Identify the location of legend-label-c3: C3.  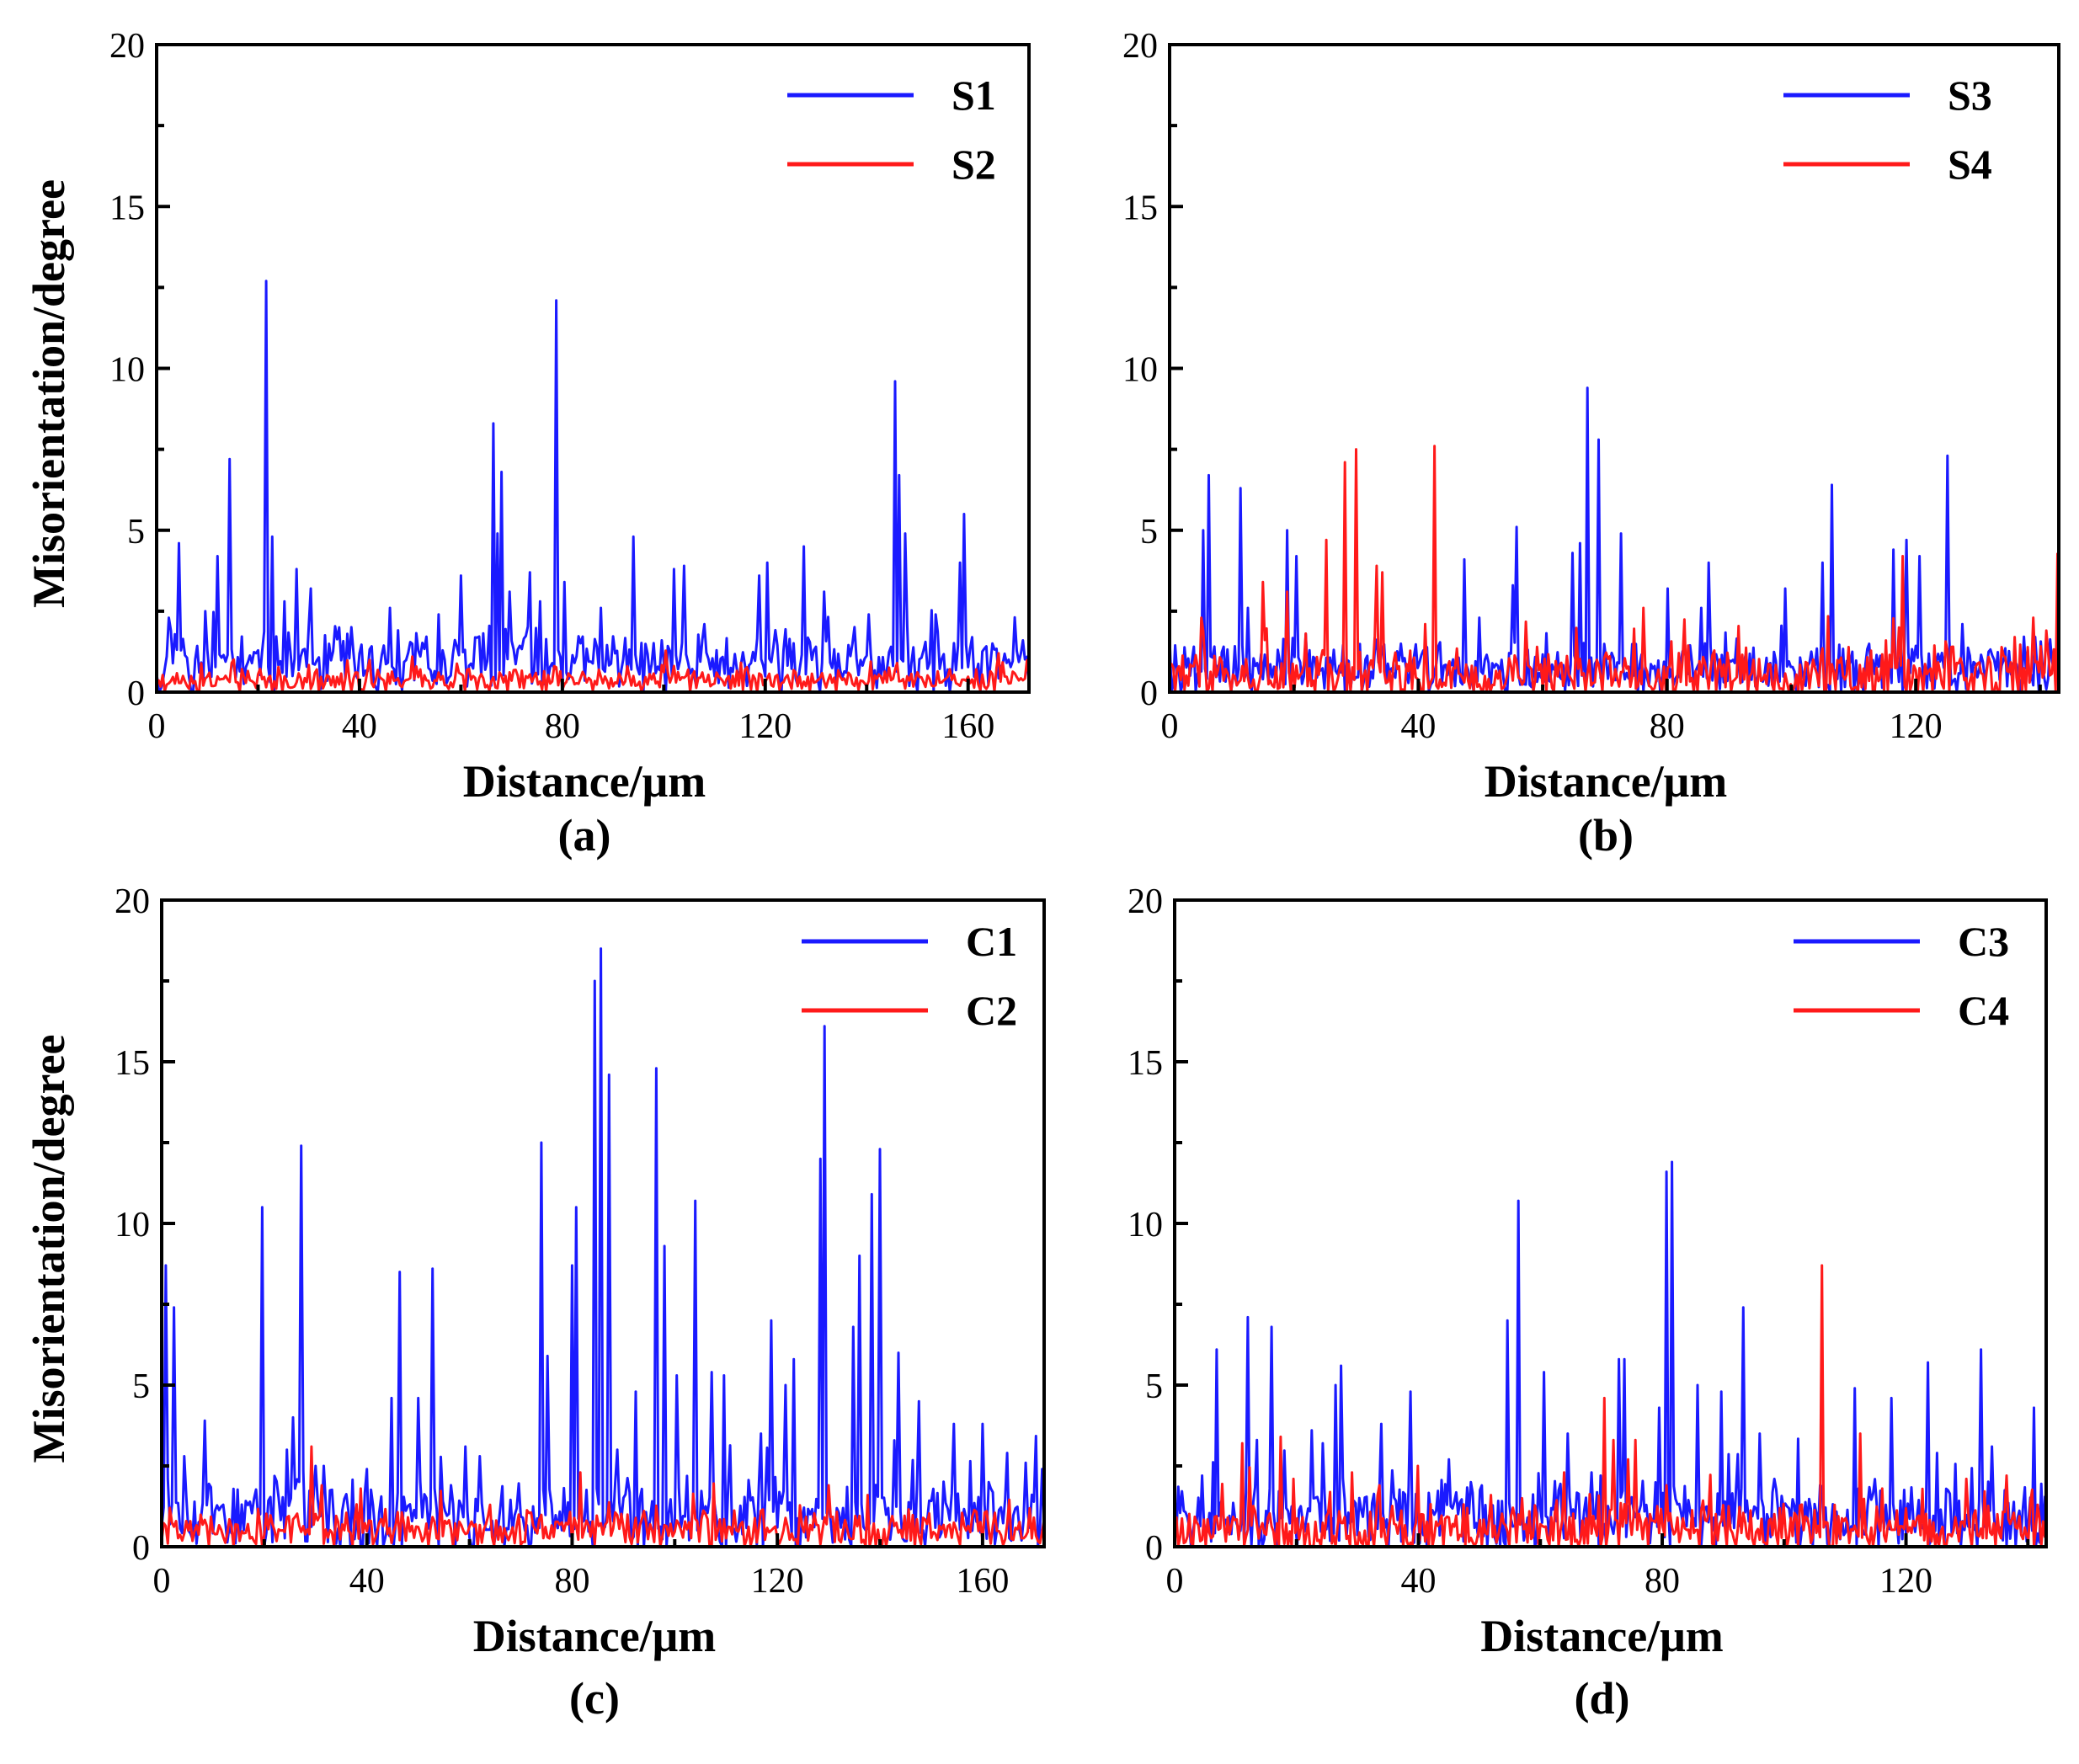
(1983, 941).